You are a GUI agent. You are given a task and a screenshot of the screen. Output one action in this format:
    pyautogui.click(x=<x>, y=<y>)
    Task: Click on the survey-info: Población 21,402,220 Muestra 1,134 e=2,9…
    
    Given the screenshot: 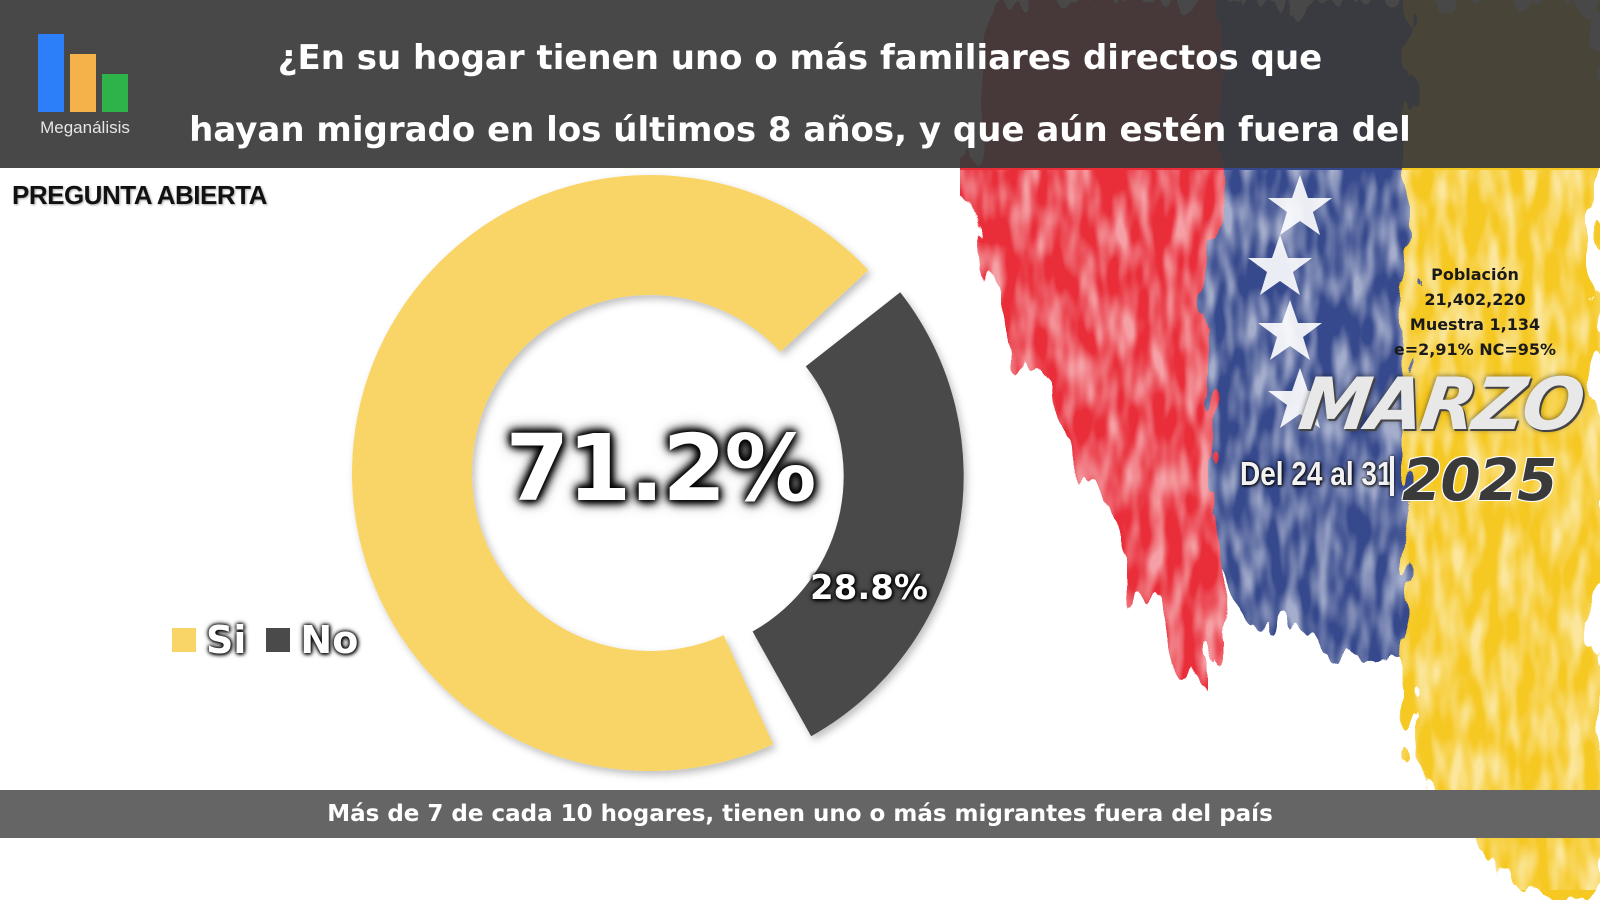 What is the action you would take?
    pyautogui.click(x=1475, y=312)
    